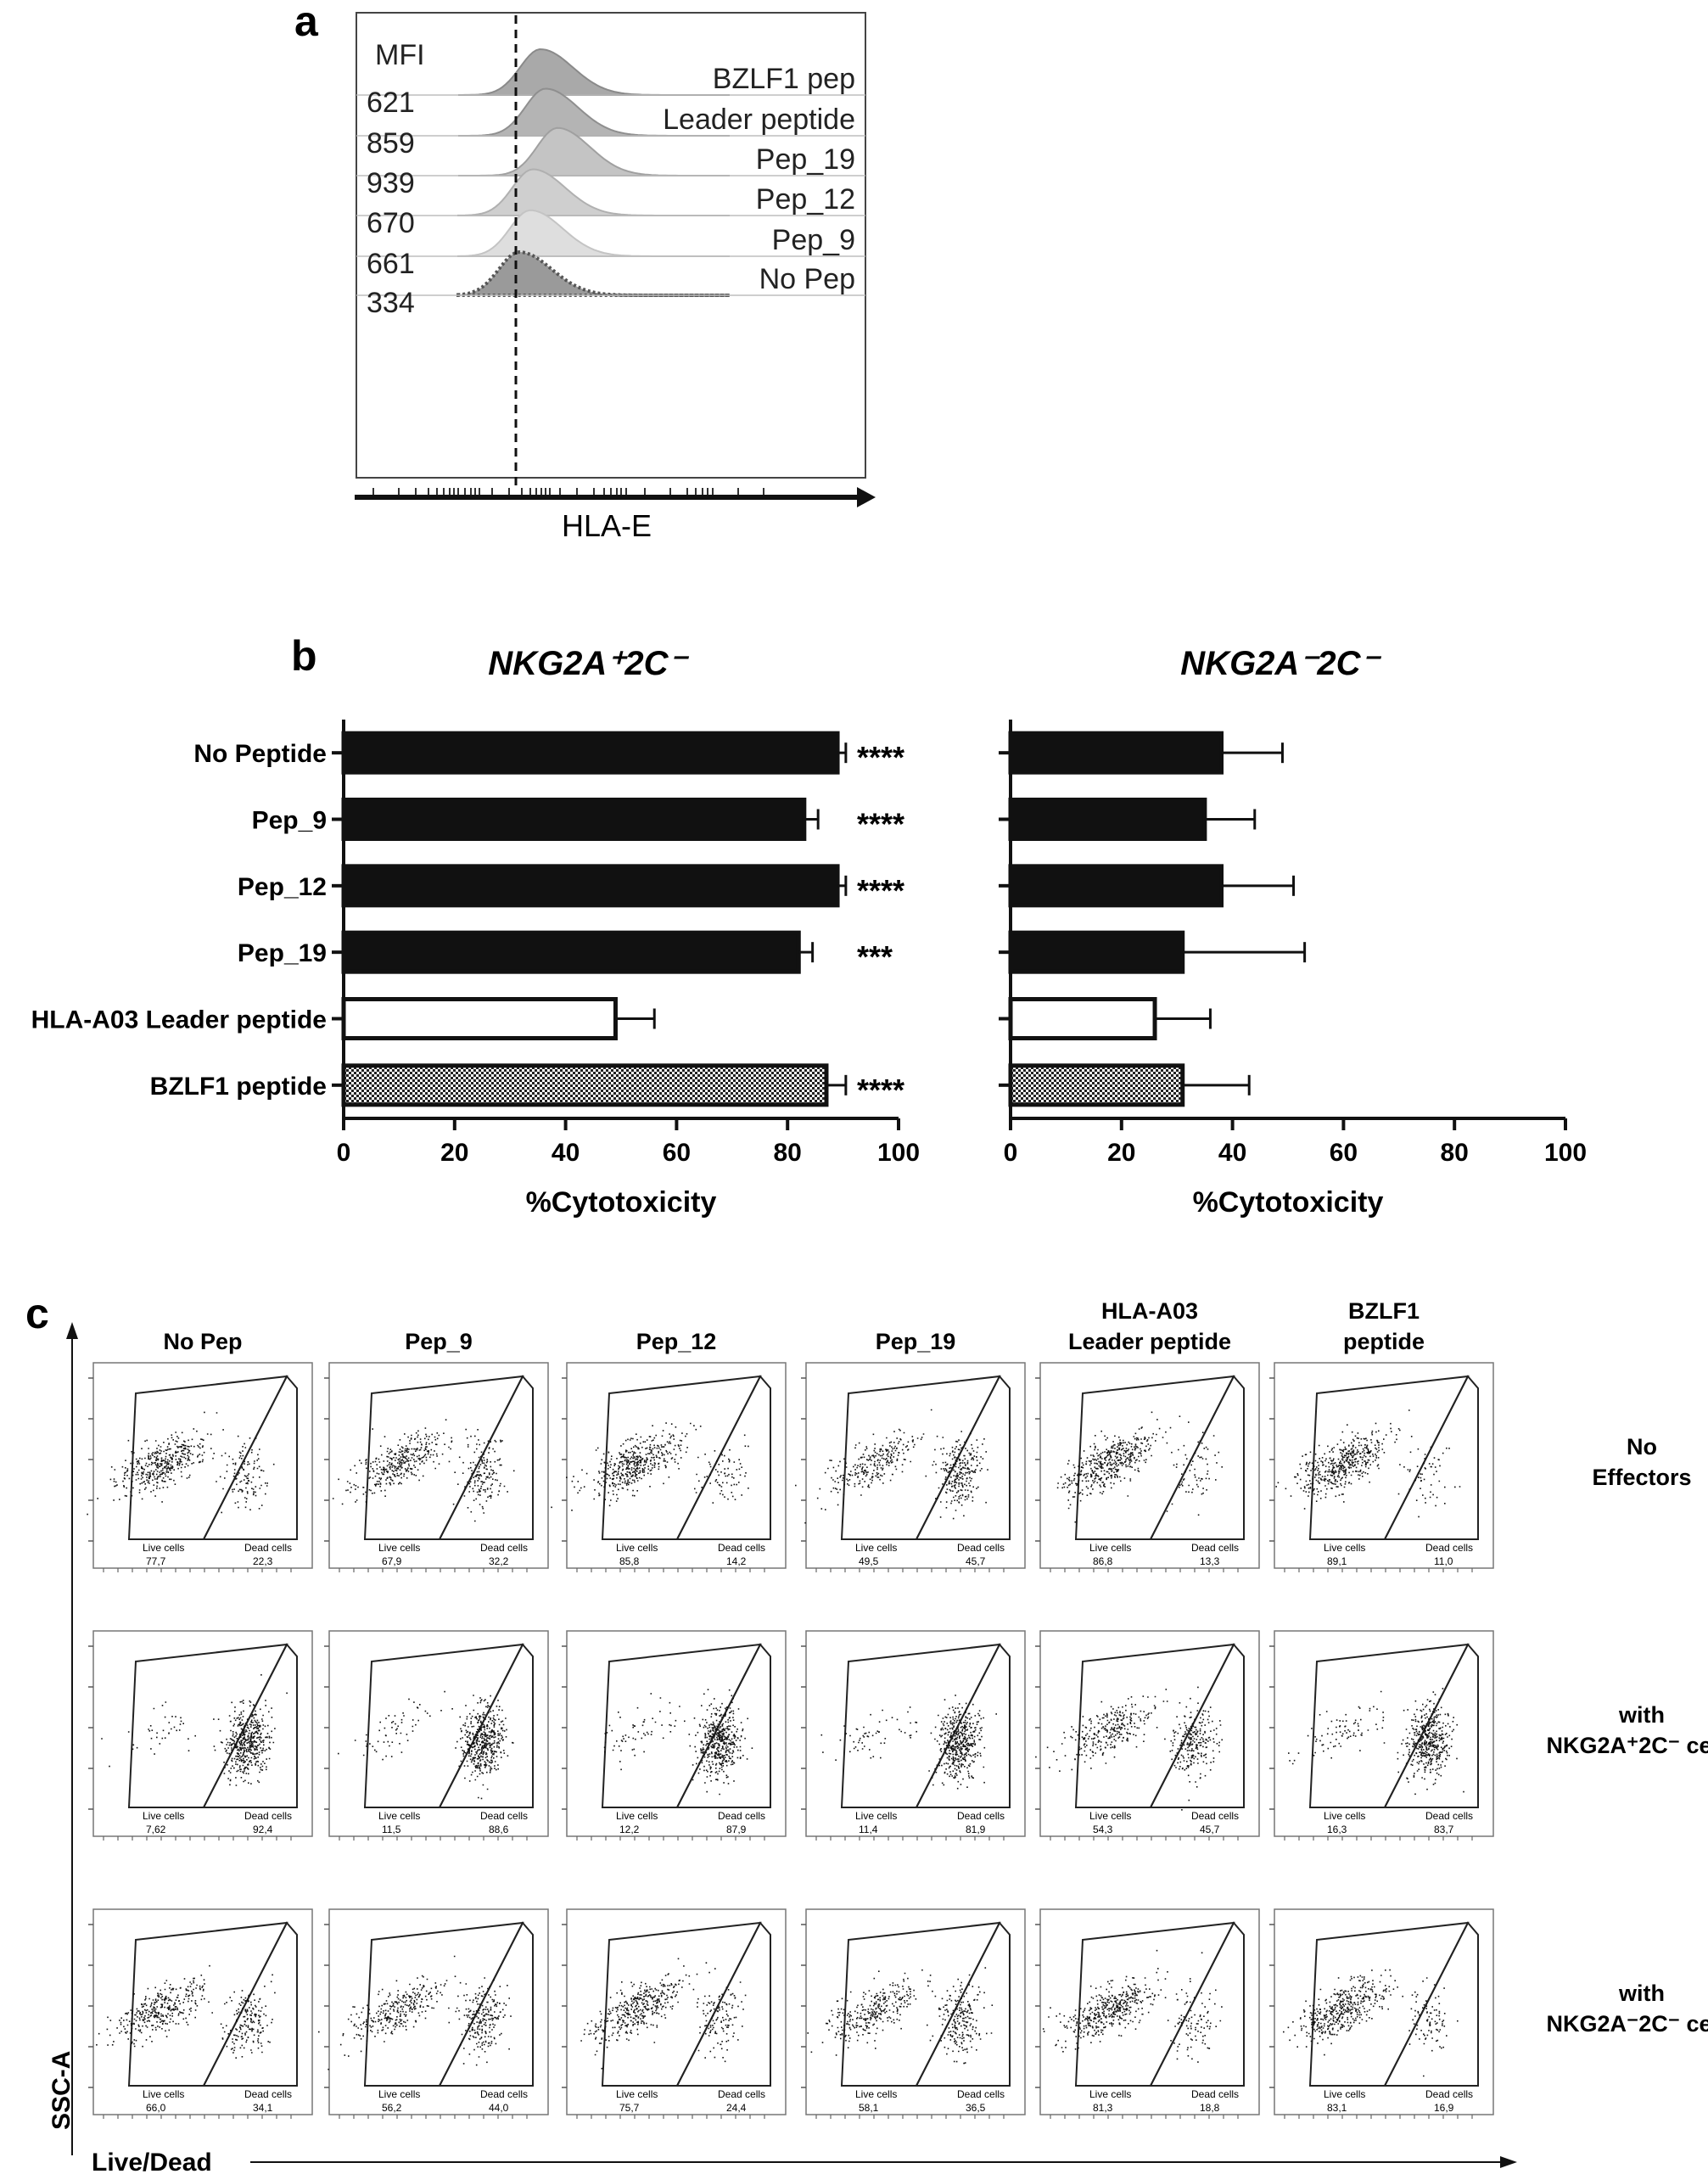 The width and height of the screenshot is (1708, 2174). I want to click on live-dead-axis-label: Live/Dead, so click(152, 2162).